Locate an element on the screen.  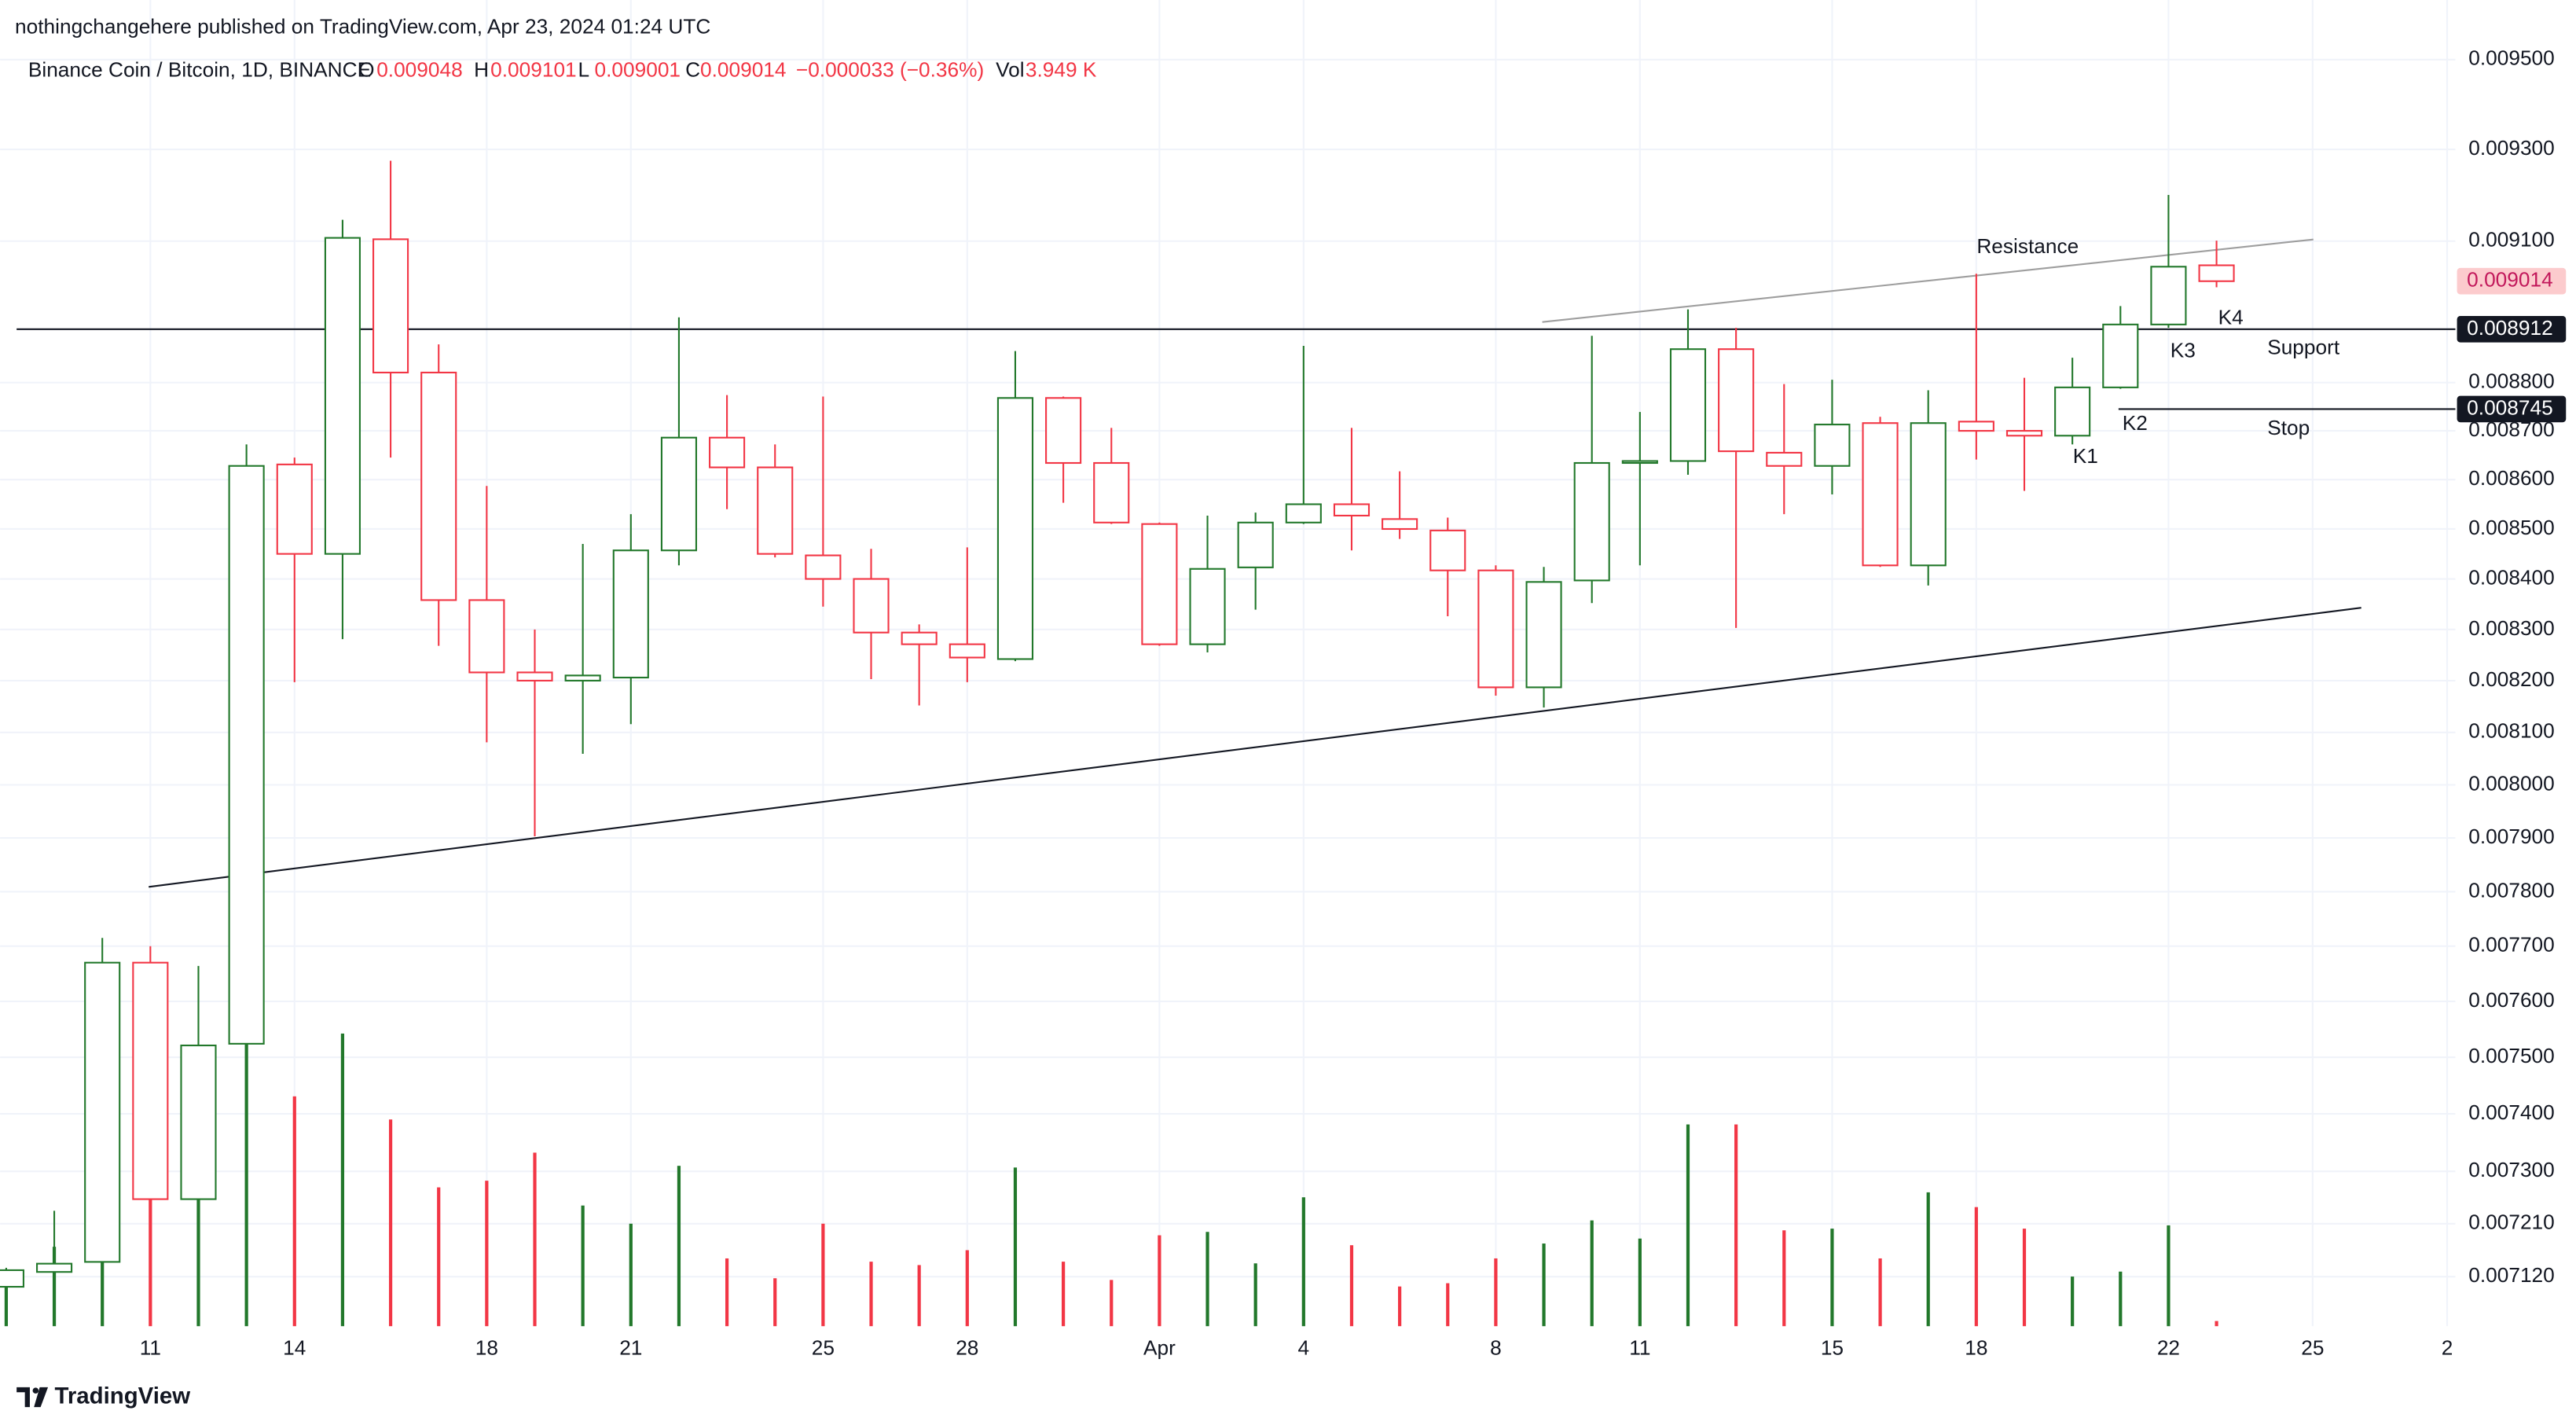
legend-volume: 3.949 K is located at coordinates (1061, 69).